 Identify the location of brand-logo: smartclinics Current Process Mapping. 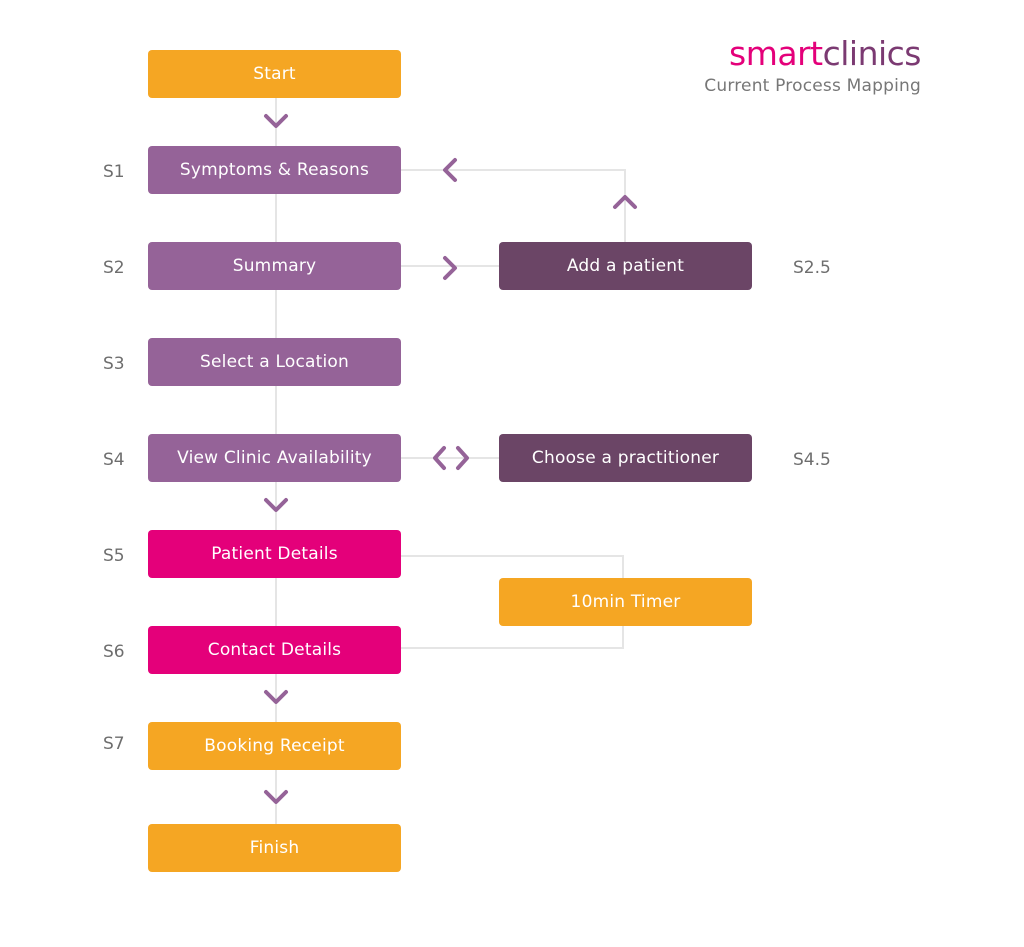
(812, 66).